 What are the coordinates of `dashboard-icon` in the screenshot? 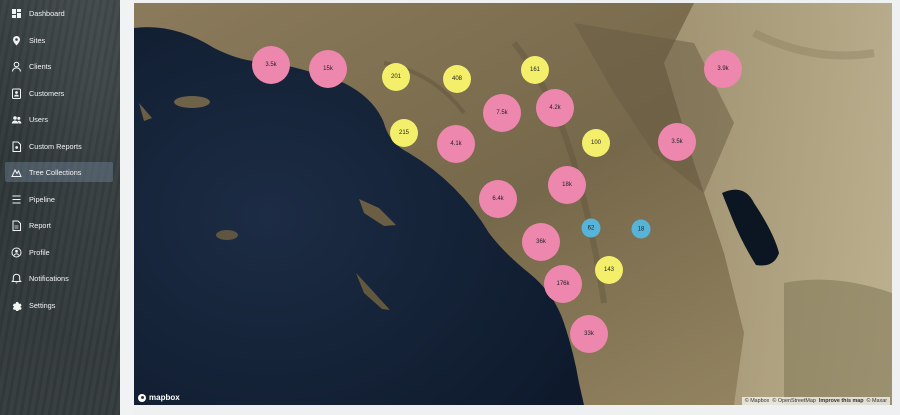 It's located at (16, 13).